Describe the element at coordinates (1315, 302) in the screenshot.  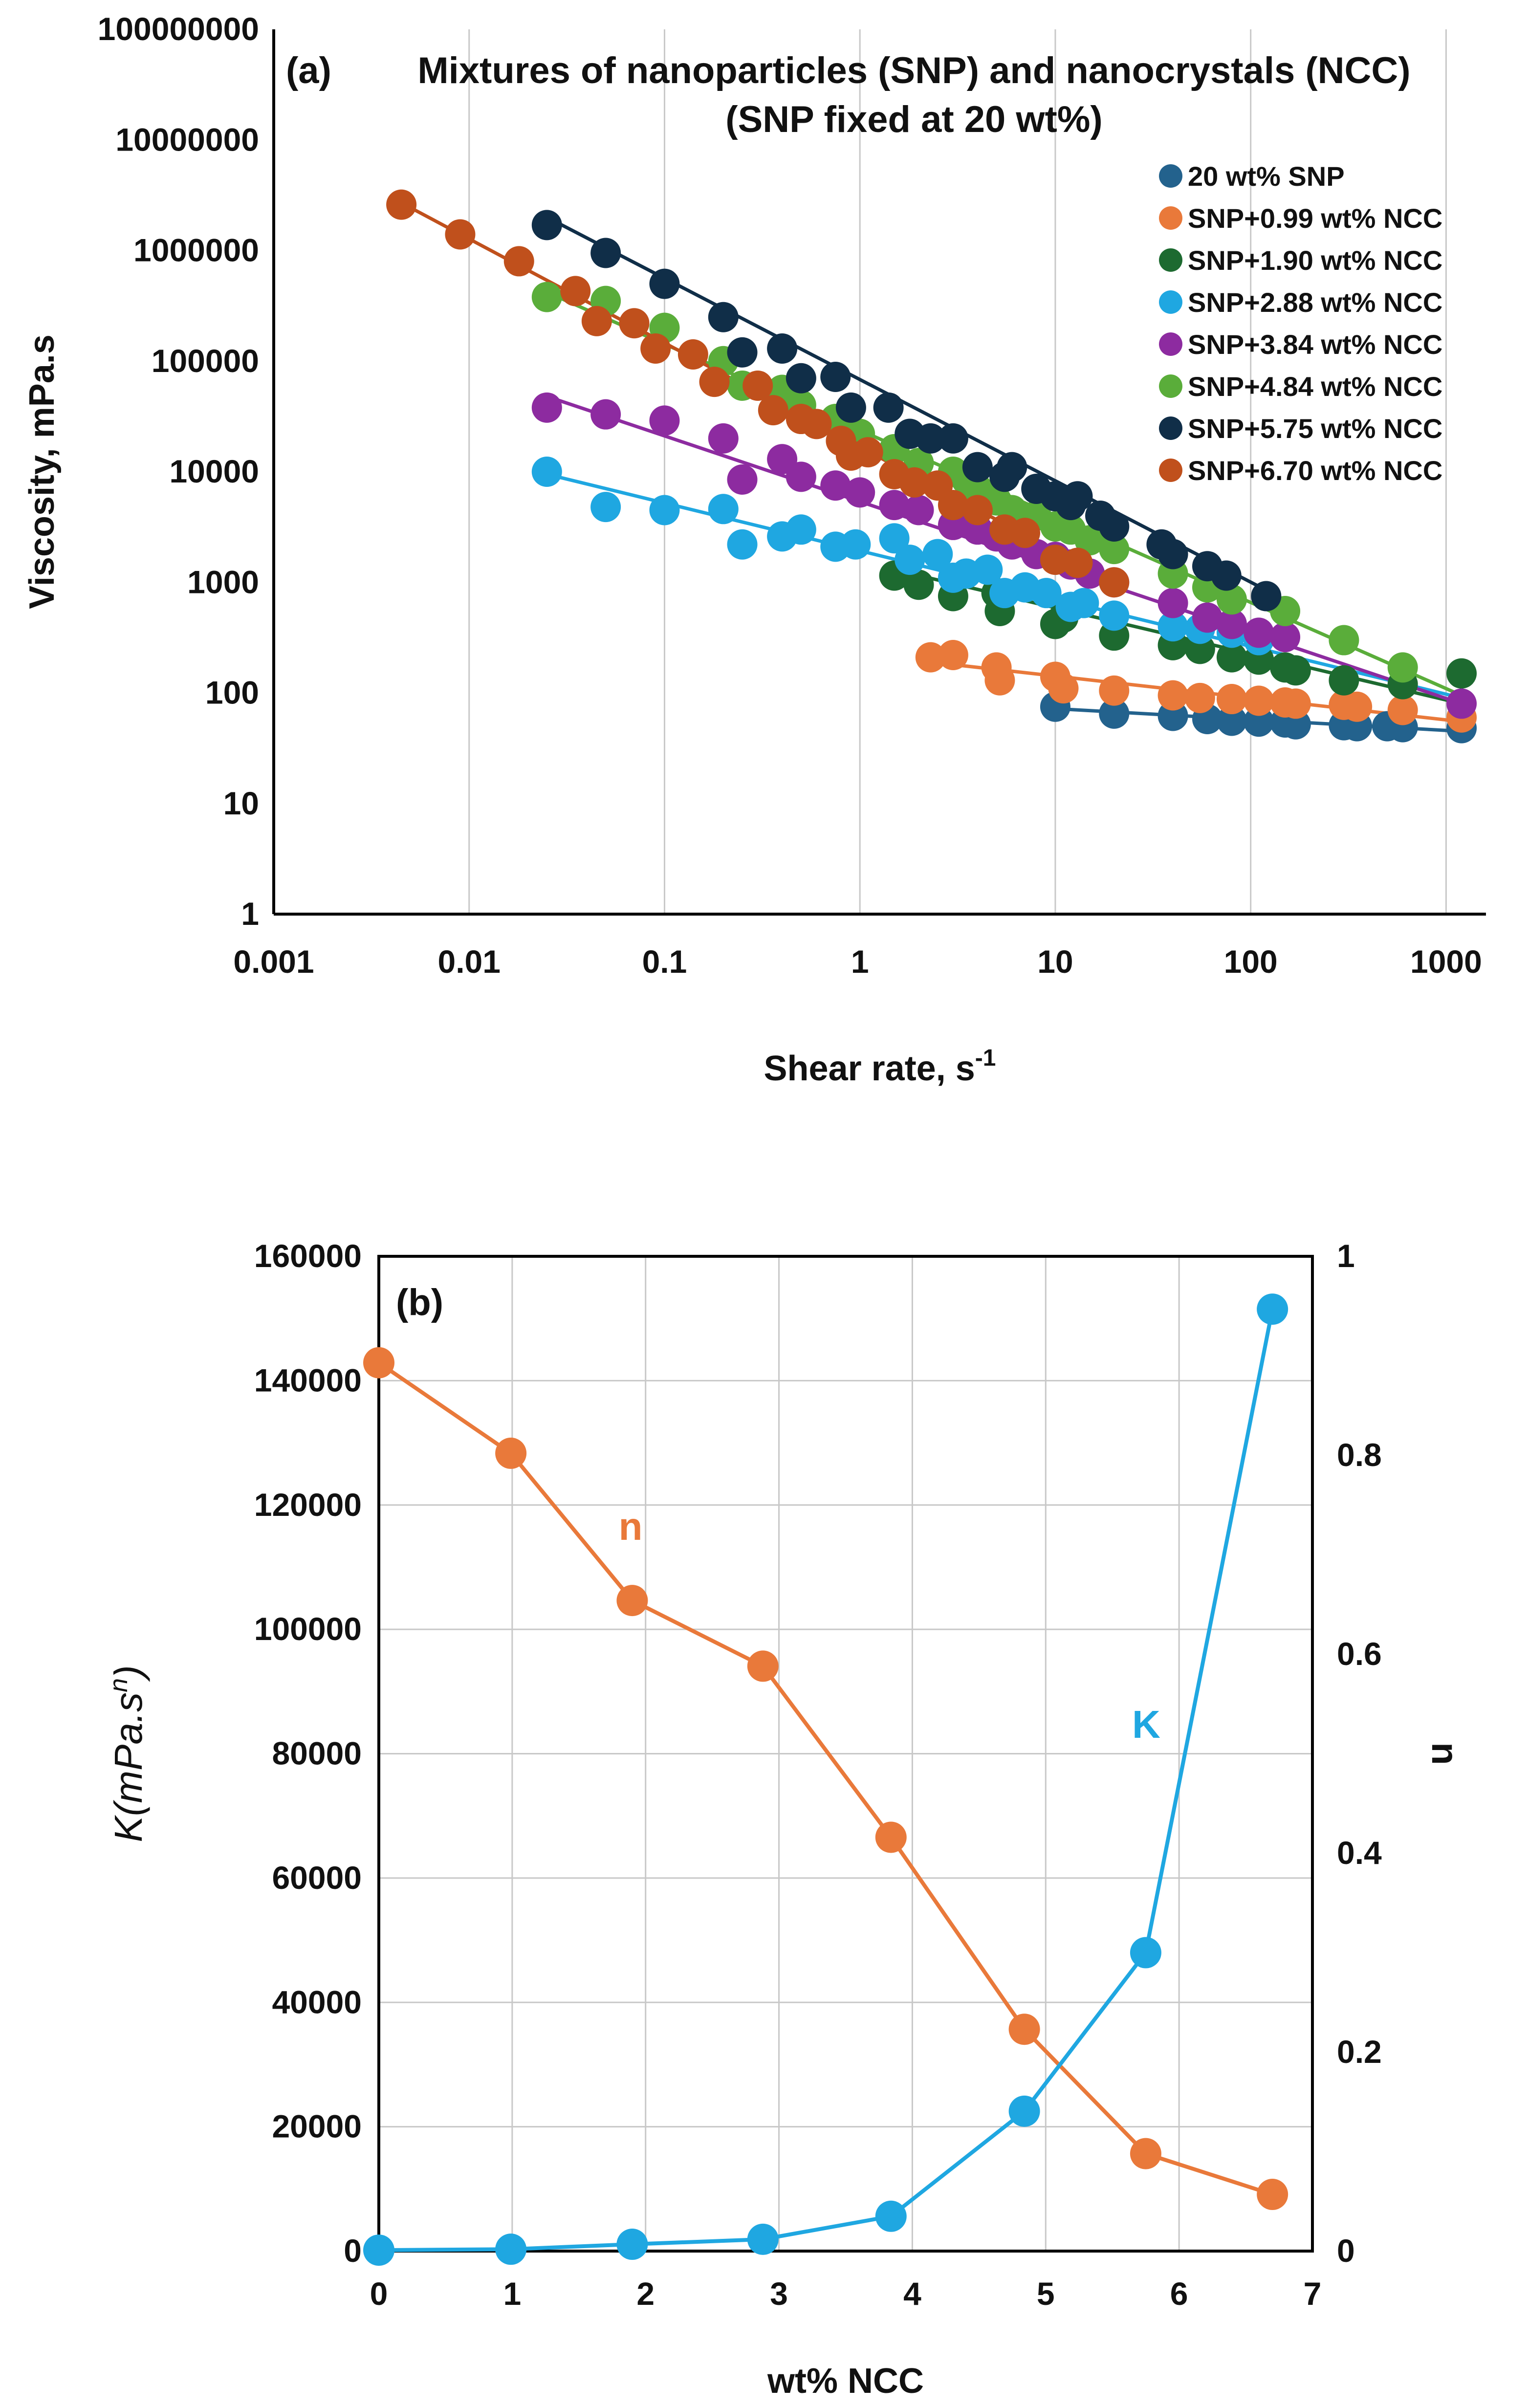
I see `a-legend-label: SNP+2.88 wt% NCC` at that location.